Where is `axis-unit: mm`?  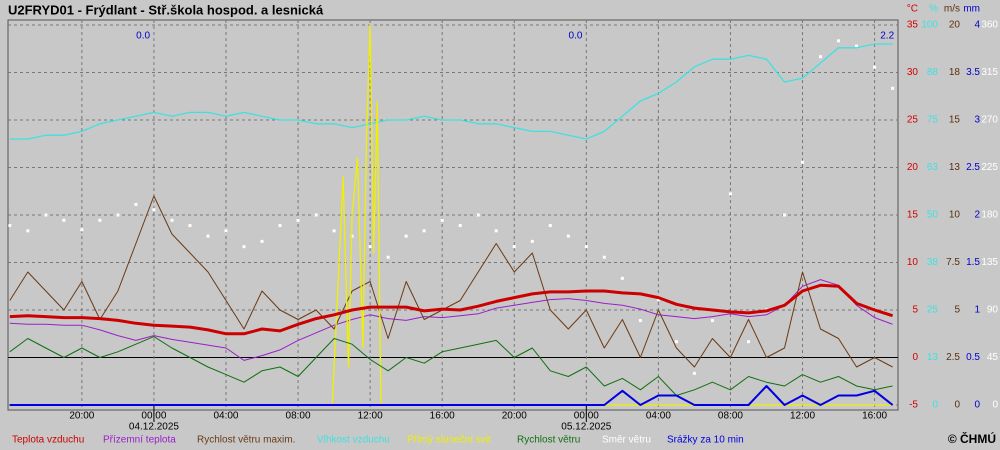 axis-unit: mm is located at coordinates (971, 9).